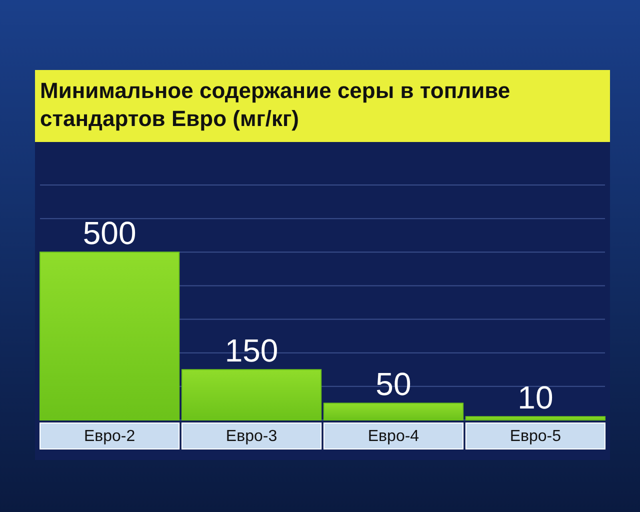  I want to click on chart-title: Минимальное содержание серы в топливе стандартов Евро (мг/кг), so click(275, 104).